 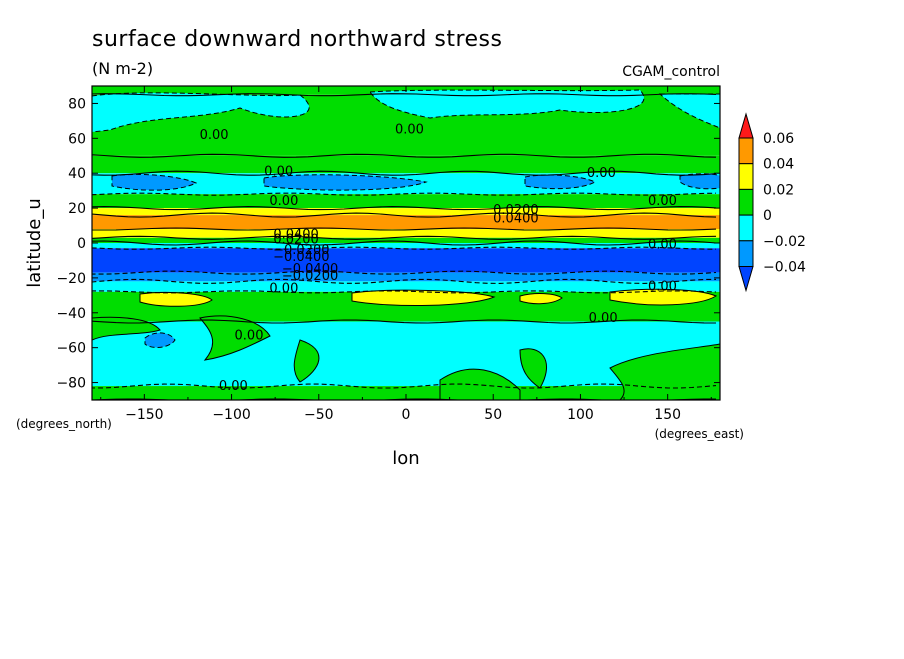 I want to click on y-axis-units: (degrees_north), so click(x=64, y=424).